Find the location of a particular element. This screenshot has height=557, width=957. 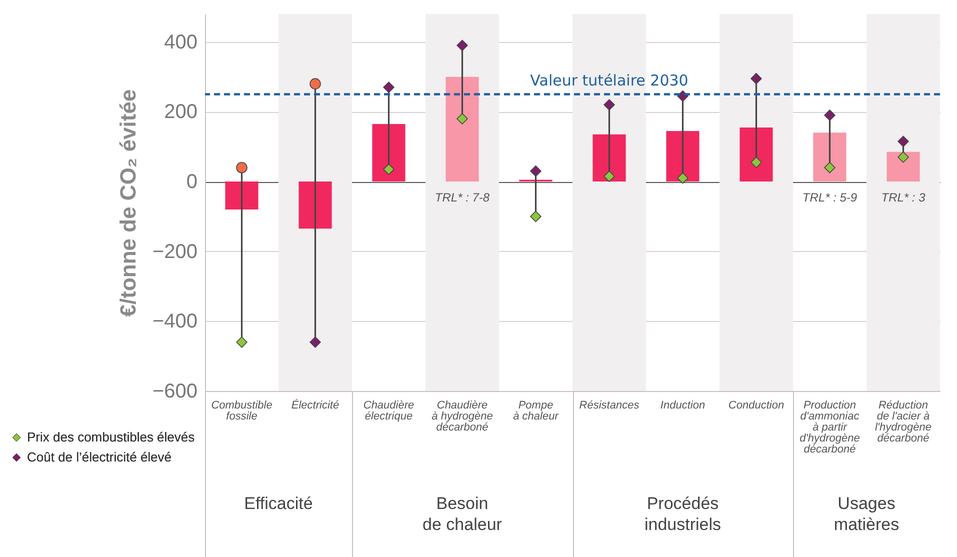

ref-line-label: Valeur tutélaire 2030 is located at coordinates (609, 80).